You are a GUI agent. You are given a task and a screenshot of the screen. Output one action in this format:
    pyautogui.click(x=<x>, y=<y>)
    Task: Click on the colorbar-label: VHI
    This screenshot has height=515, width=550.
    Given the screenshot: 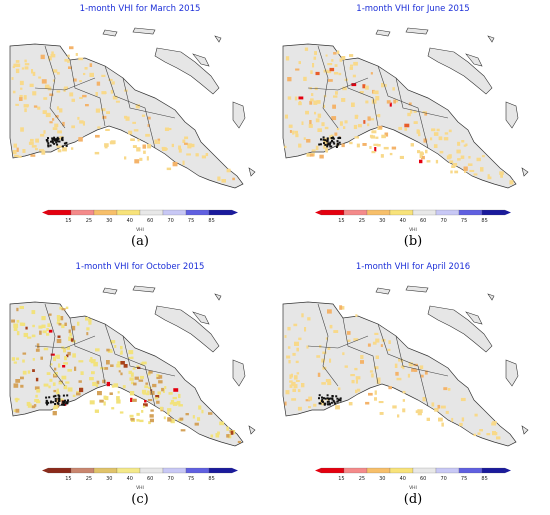 What is the action you would take?
    pyautogui.click(x=413, y=230)
    